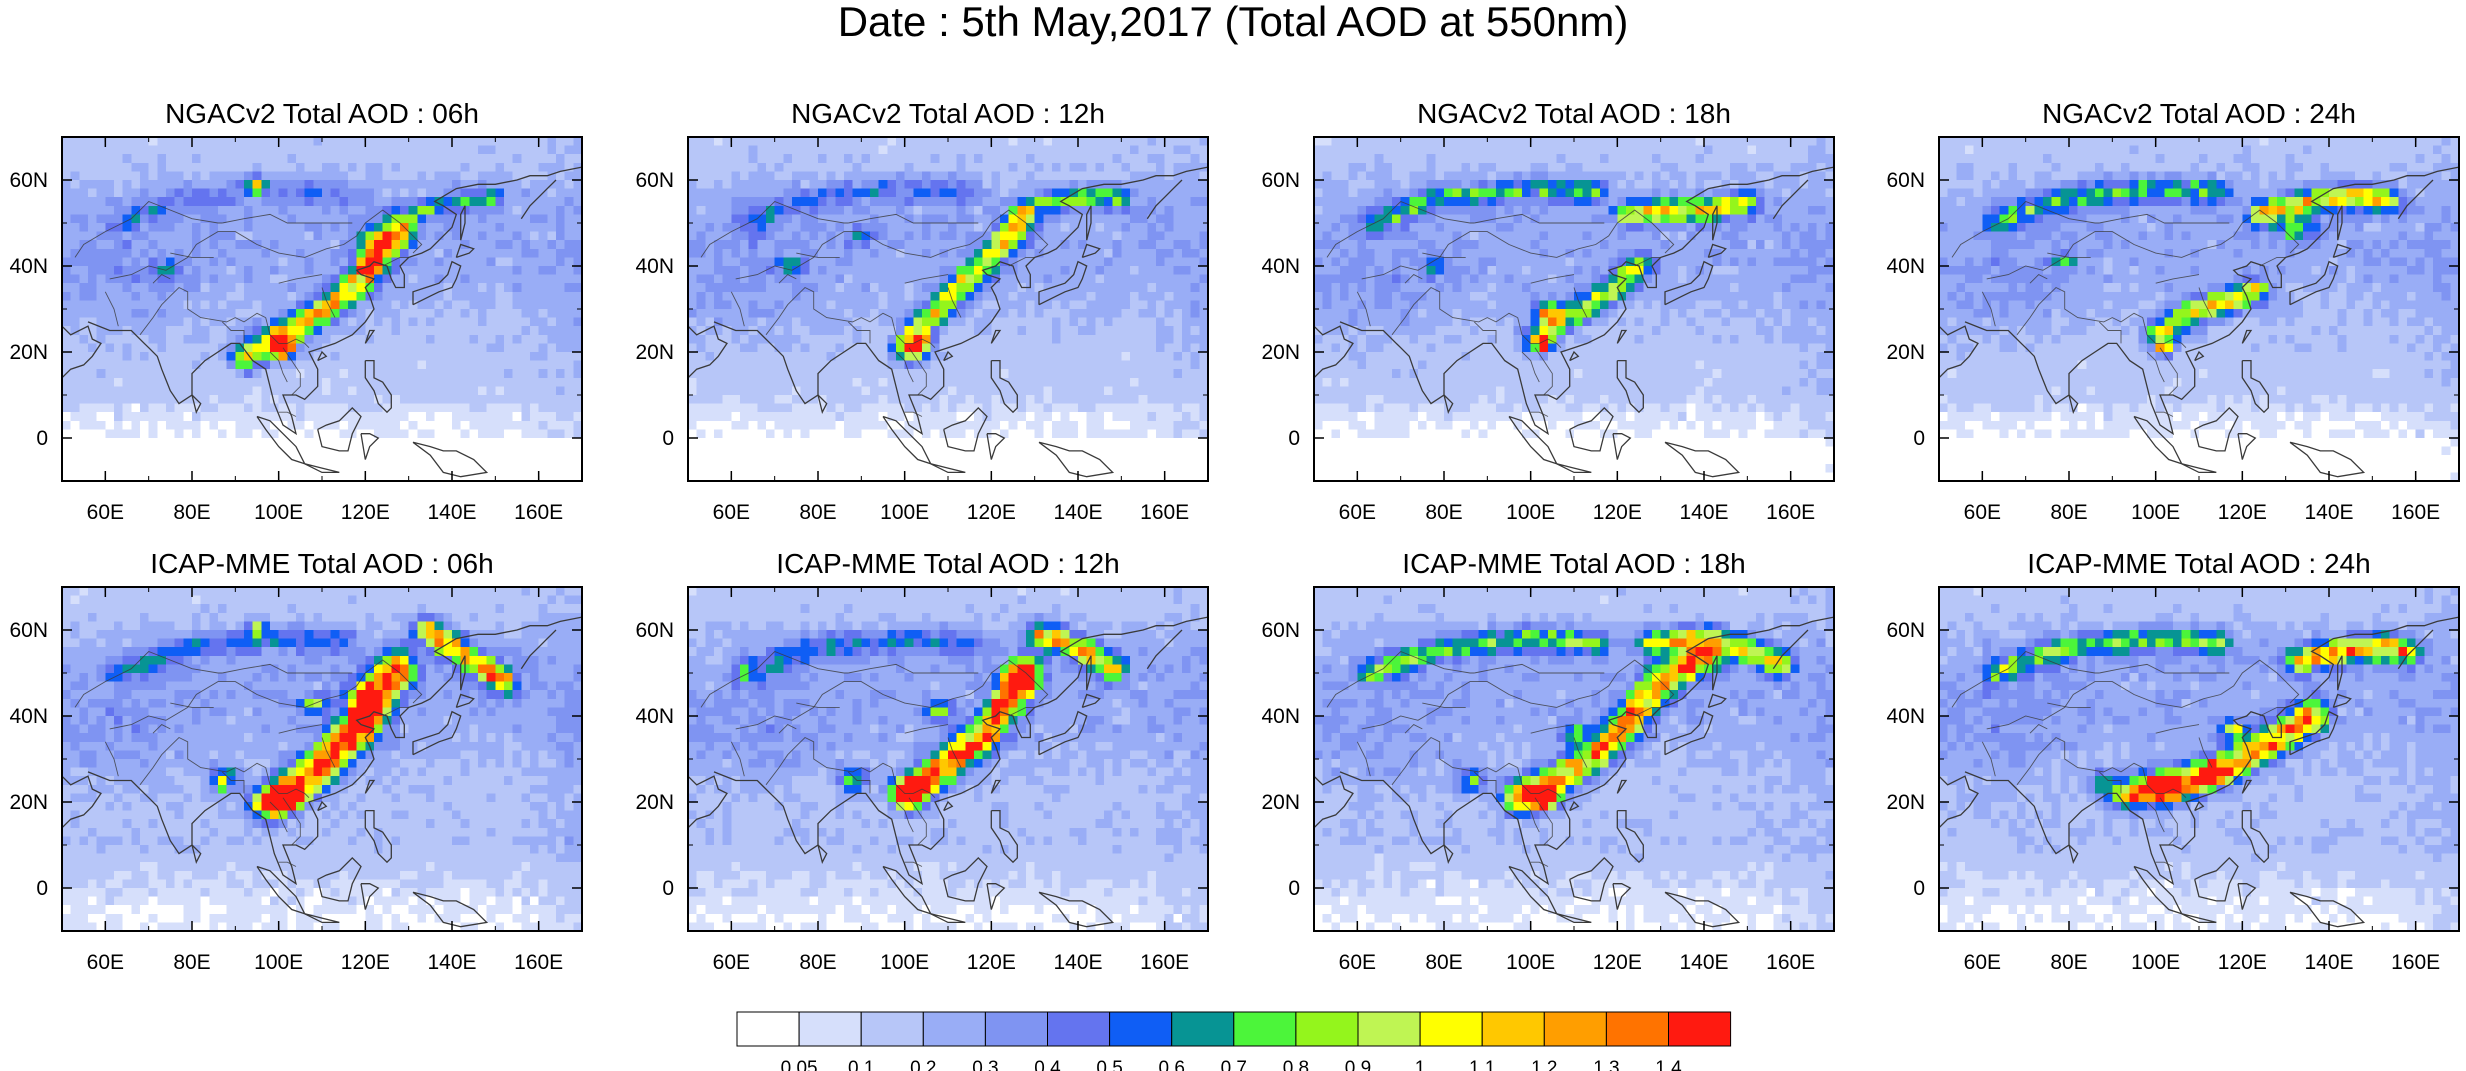 The image size is (2466, 1071). What do you see at coordinates (2198, 563) in the screenshot?
I see `panel-title: ICAP-MME Total AOD : 24h` at bounding box center [2198, 563].